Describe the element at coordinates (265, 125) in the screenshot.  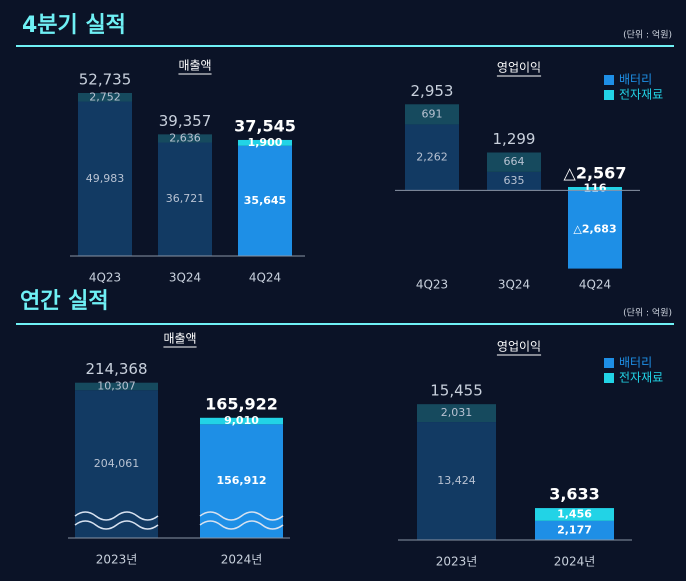
I see `total-label: 37,545` at that location.